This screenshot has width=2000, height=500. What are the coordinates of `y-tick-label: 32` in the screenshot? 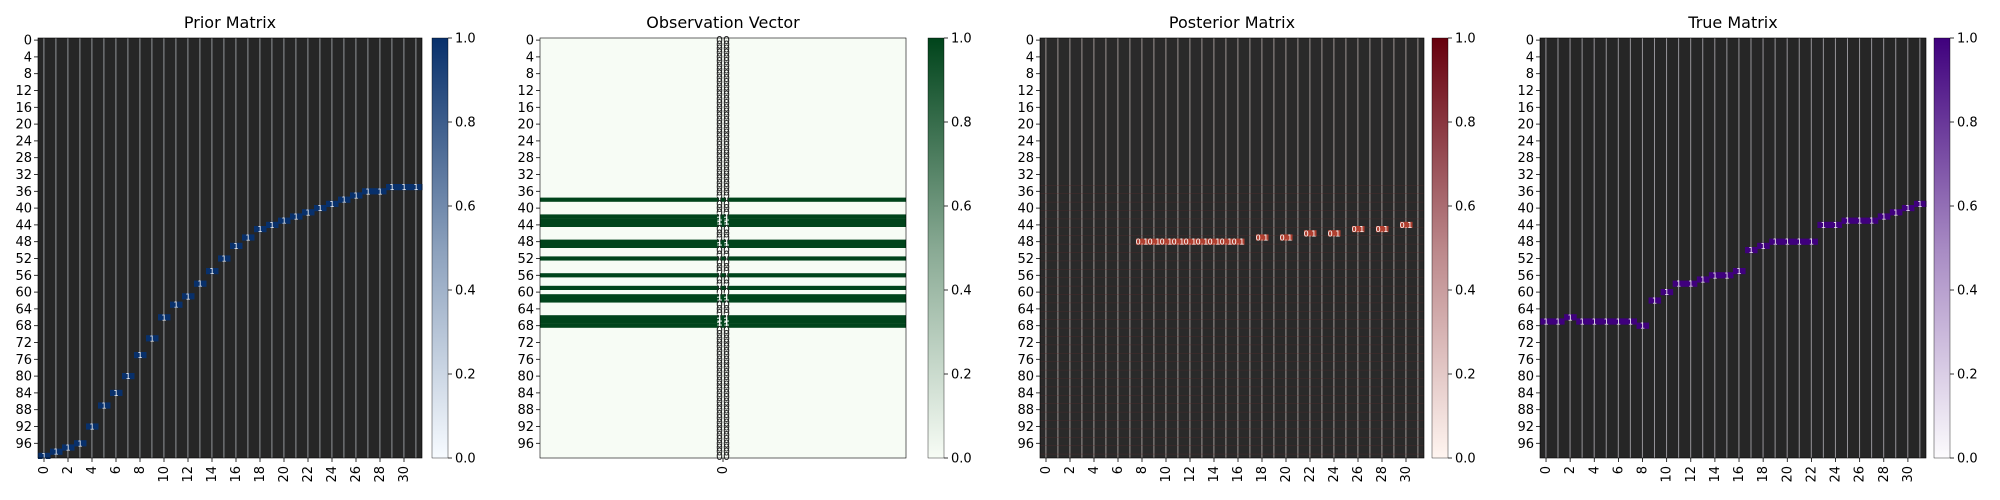 It's located at (23, 175).